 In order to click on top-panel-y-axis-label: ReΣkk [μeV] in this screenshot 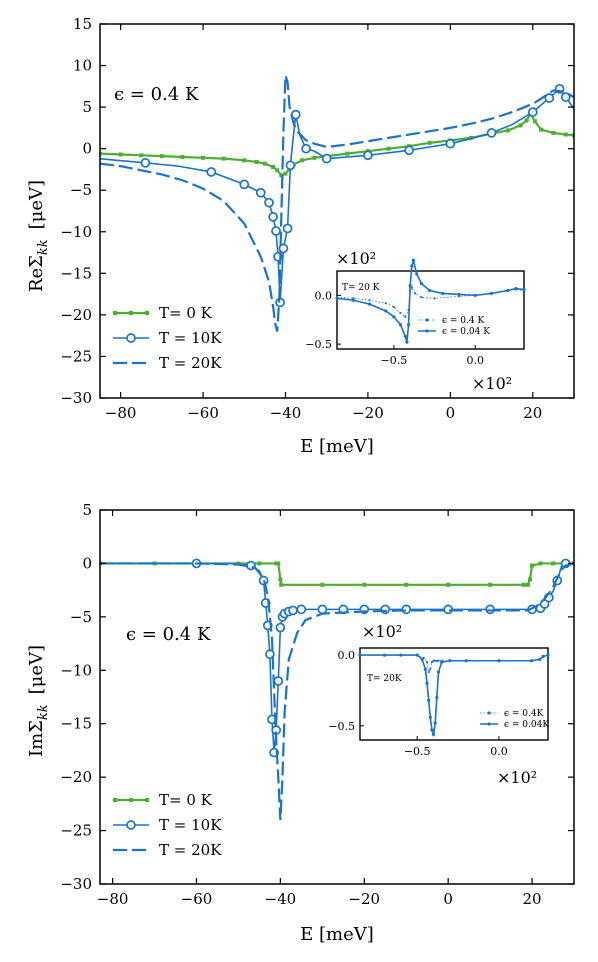, I will do `click(38, 236)`.